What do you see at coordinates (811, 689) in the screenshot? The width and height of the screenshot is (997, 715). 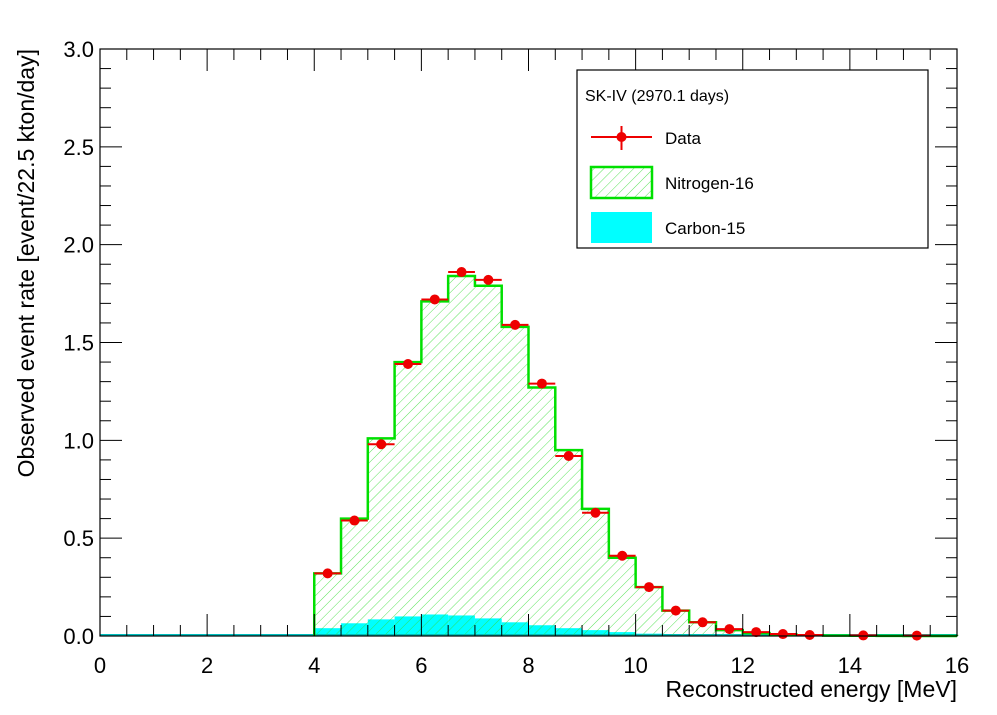 I see `x-axis-label: Reconstructed energy [MeV]` at bounding box center [811, 689].